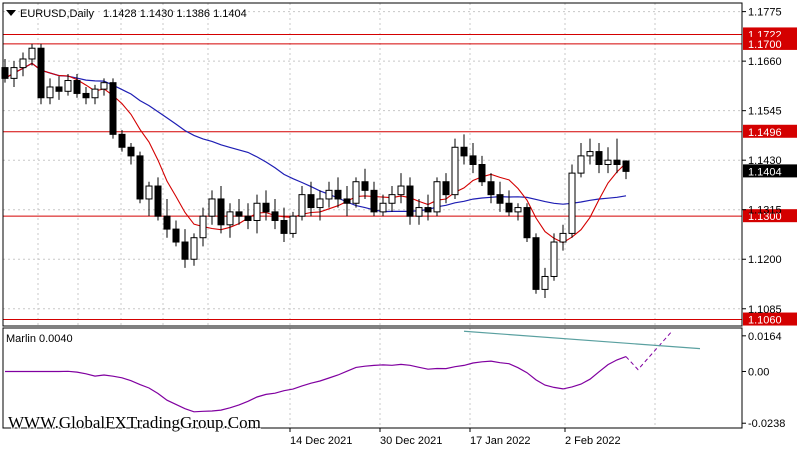 The height and width of the screenshot is (453, 800). What do you see at coordinates (765, 321) in the screenshot?
I see `level-label: 1.1060` at bounding box center [765, 321].